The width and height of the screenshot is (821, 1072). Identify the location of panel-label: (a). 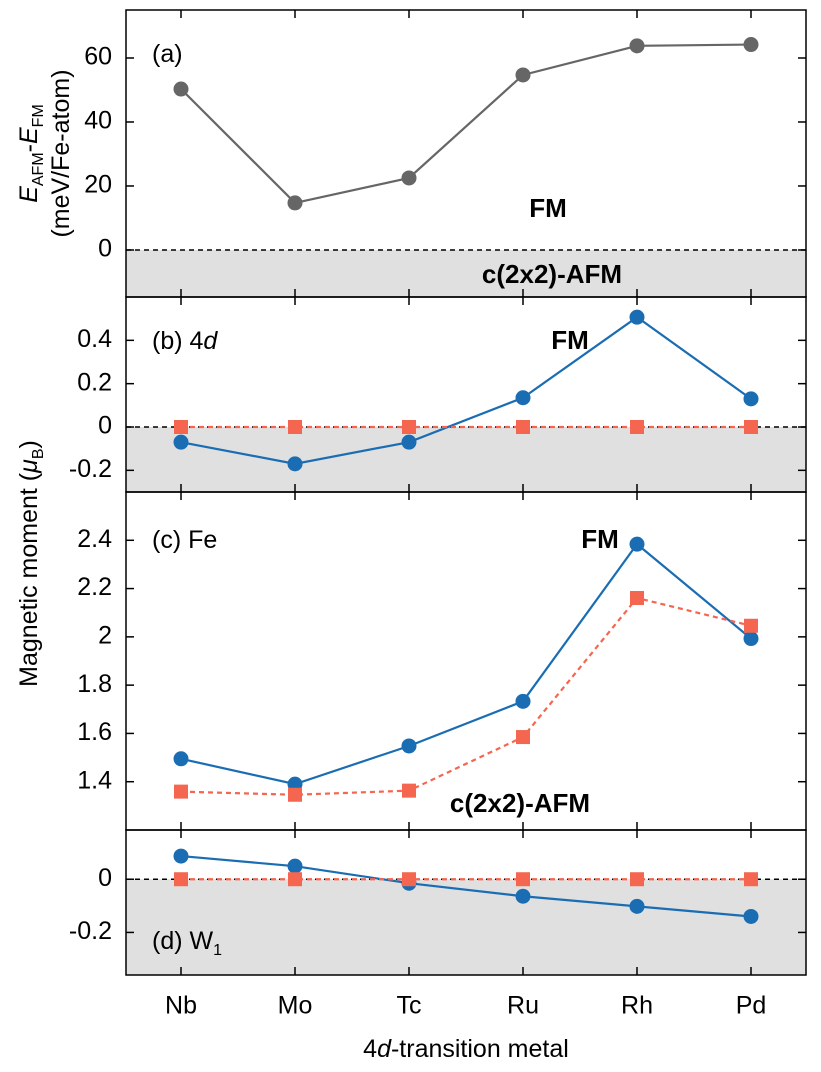
(167, 54).